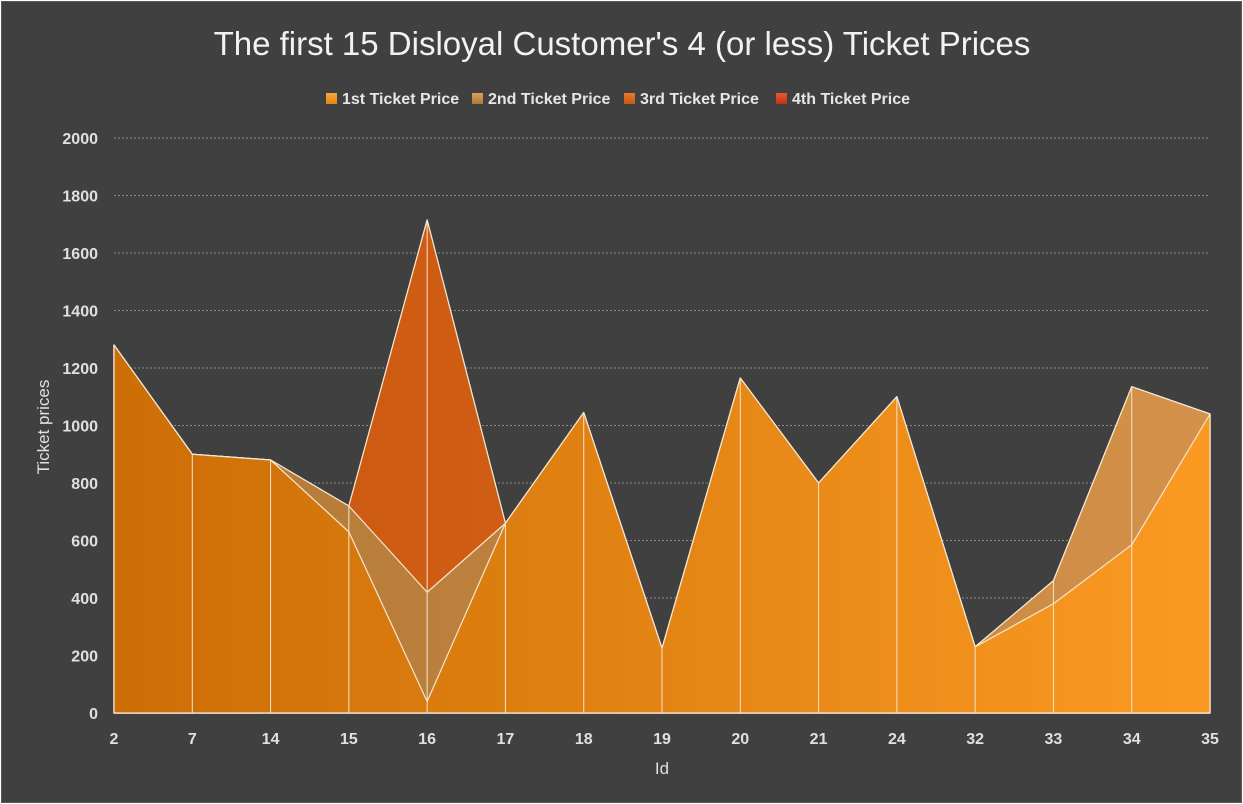 The image size is (1243, 804). I want to click on x-tick-label: 17, so click(506, 739).